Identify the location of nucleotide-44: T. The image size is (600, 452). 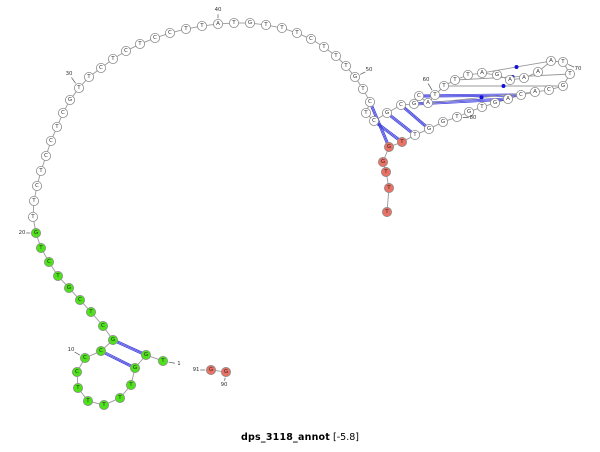
(281, 27).